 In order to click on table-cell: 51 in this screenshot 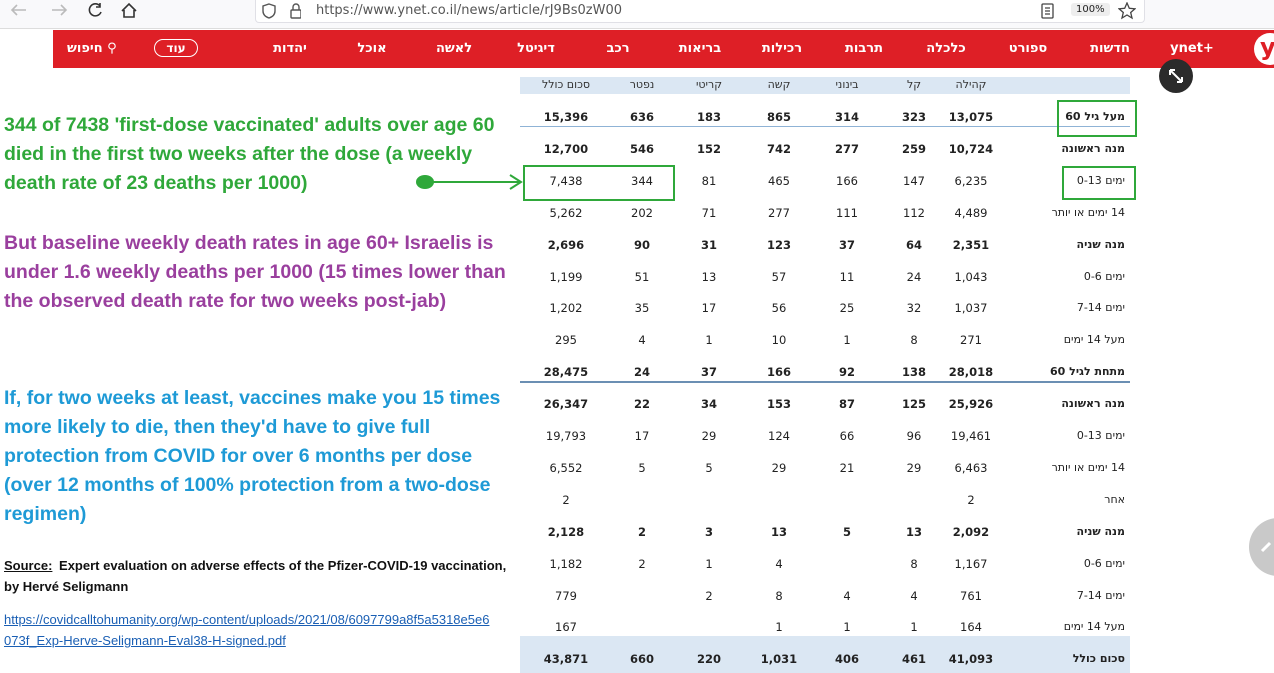, I will do `click(642, 276)`.